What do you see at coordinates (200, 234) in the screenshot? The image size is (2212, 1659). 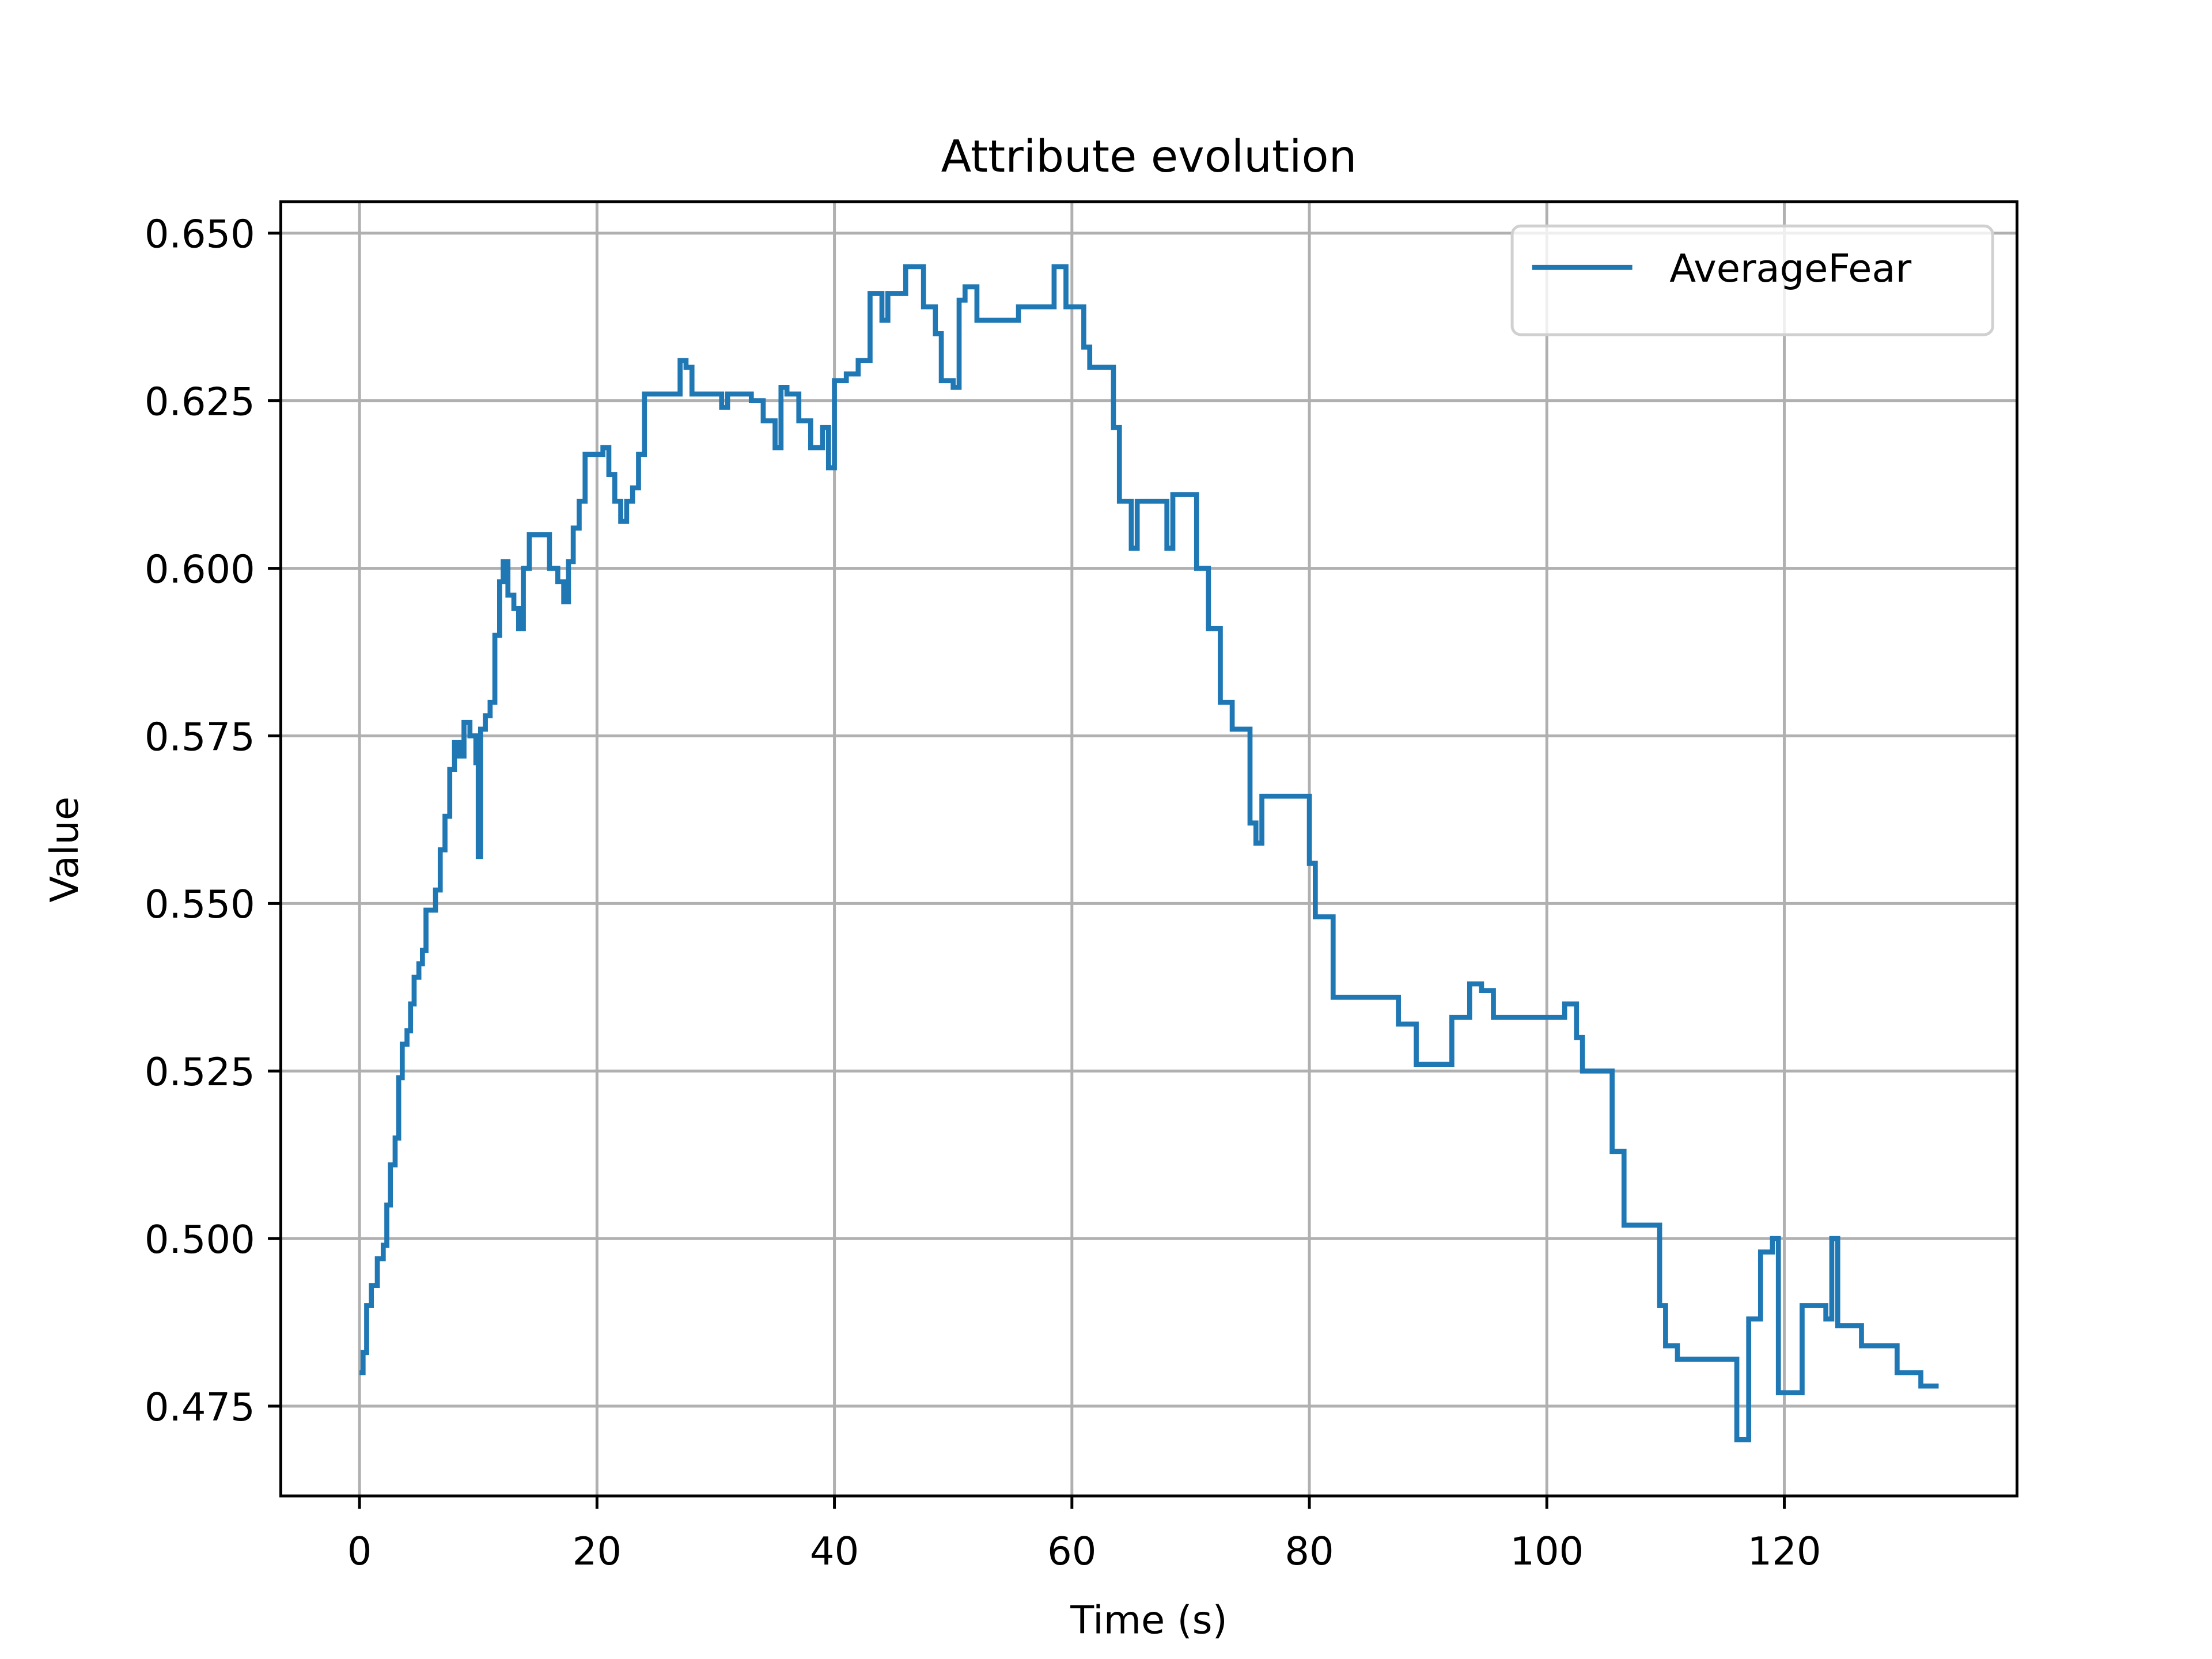 I see `y-tick-label: 0.650` at bounding box center [200, 234].